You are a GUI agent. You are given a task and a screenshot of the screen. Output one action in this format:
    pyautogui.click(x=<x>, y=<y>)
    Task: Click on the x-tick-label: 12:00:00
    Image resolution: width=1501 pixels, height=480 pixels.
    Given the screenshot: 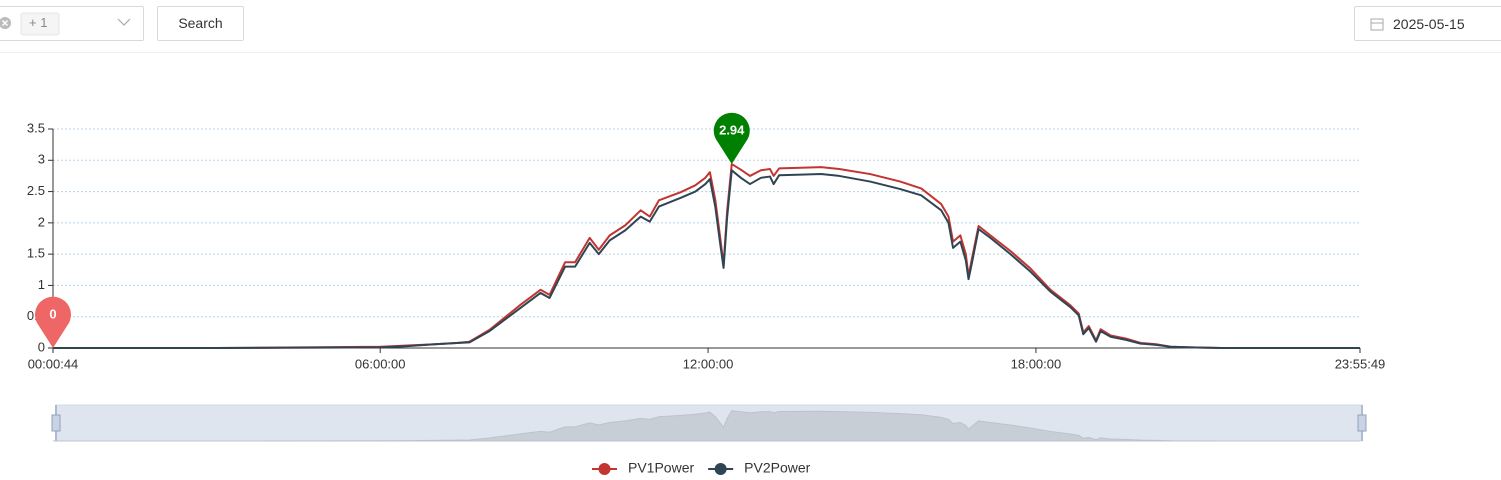 What is the action you would take?
    pyautogui.click(x=708, y=363)
    